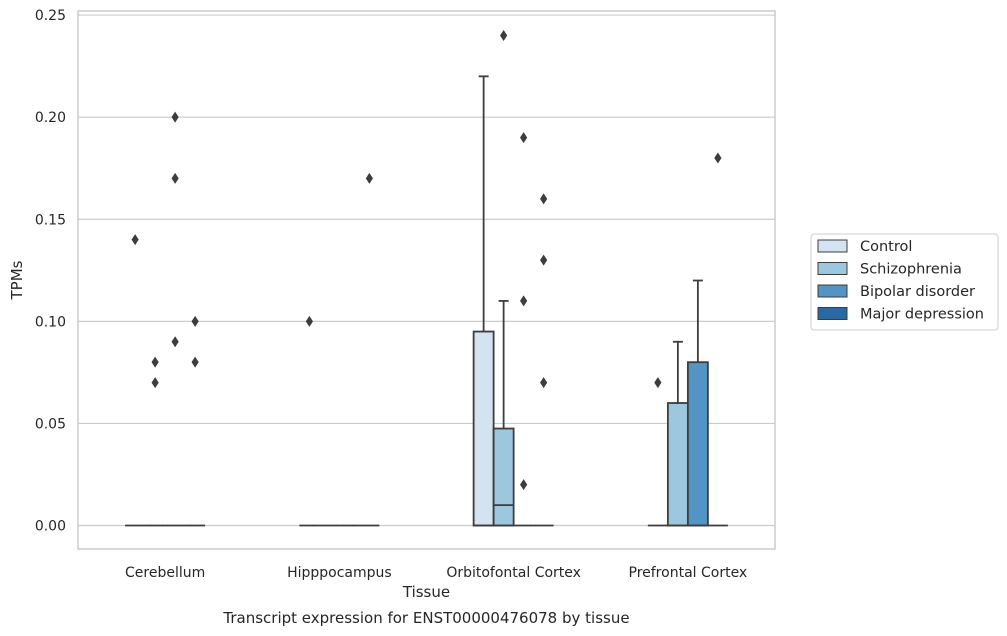  Describe the element at coordinates (50, 16) in the screenshot. I see `y-tick-label: 0.25` at that location.